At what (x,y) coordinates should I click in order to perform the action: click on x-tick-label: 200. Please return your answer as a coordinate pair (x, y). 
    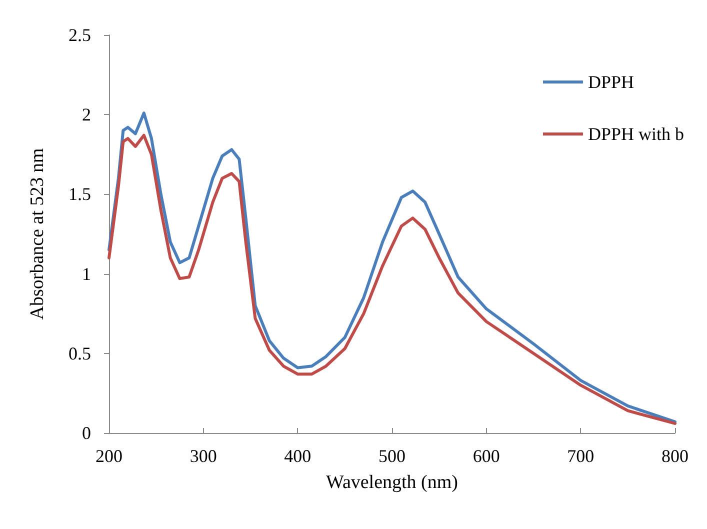
    Looking at the image, I should click on (109, 456).